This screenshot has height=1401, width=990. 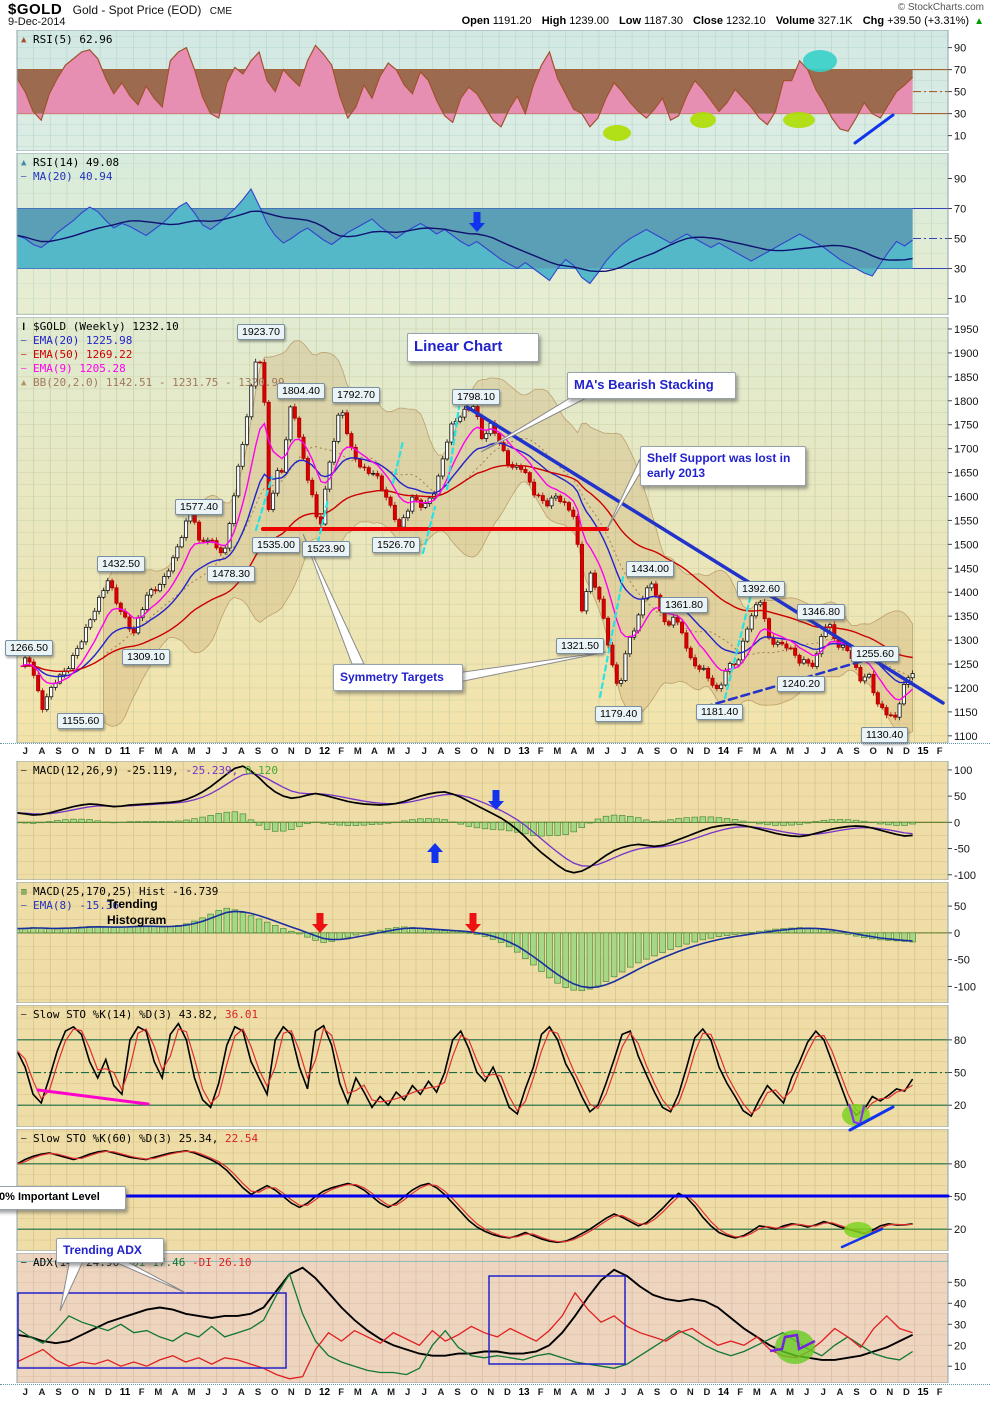 What do you see at coordinates (24, 327) in the screenshot?
I see `candlestick-icon: ❙` at bounding box center [24, 327].